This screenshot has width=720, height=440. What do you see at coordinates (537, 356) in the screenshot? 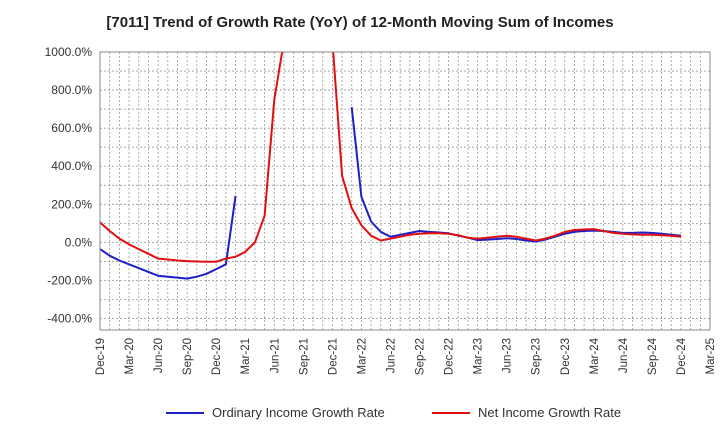
I see `x-tick-label: Sep-23` at bounding box center [537, 356].